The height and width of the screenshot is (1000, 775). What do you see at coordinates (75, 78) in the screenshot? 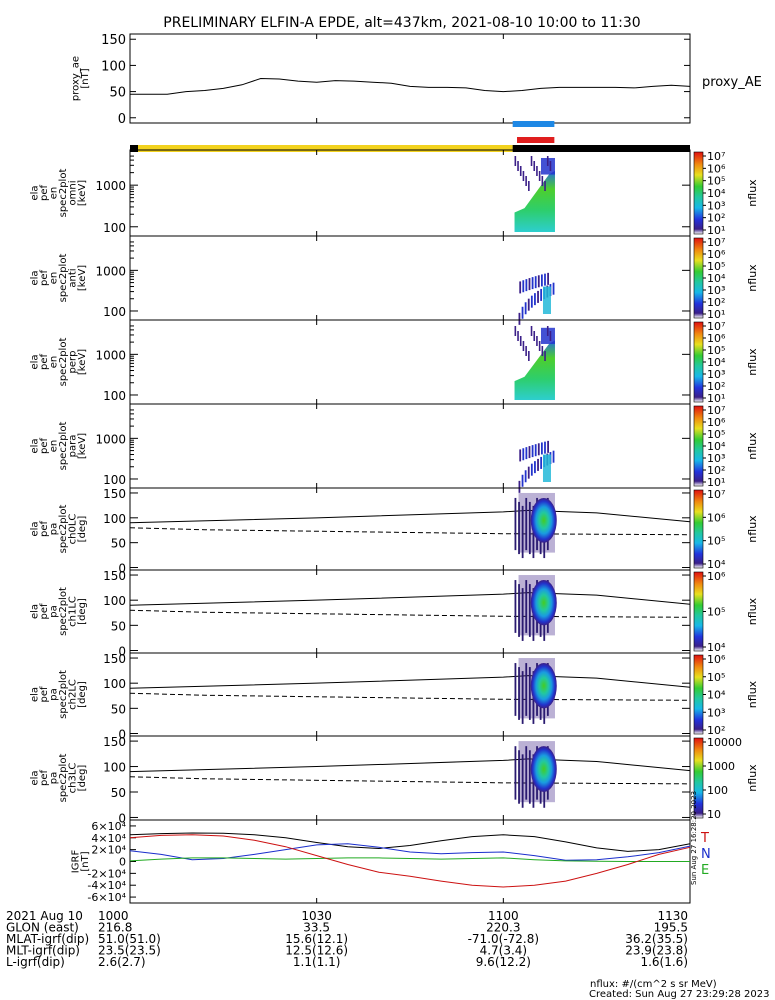
I see `proxy-ae-ylabel-line-0: proxy_ae` at bounding box center [75, 78].